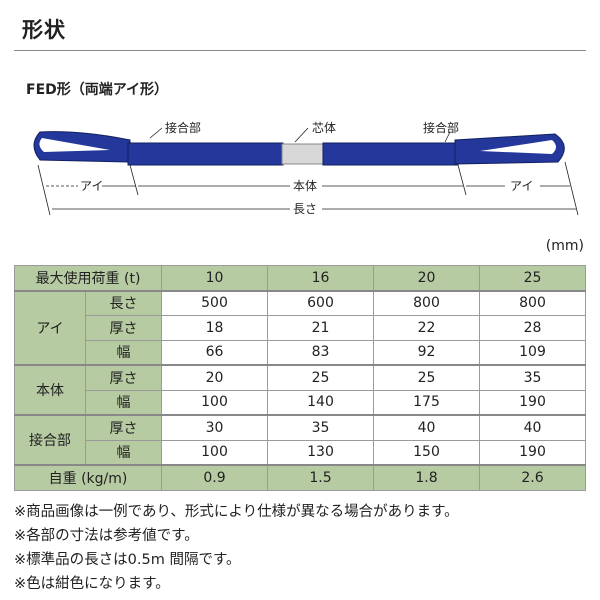 This screenshot has width=600, height=600. Describe the element at coordinates (532, 477) in the screenshot. I see `weight-cell: 2.6` at that location.